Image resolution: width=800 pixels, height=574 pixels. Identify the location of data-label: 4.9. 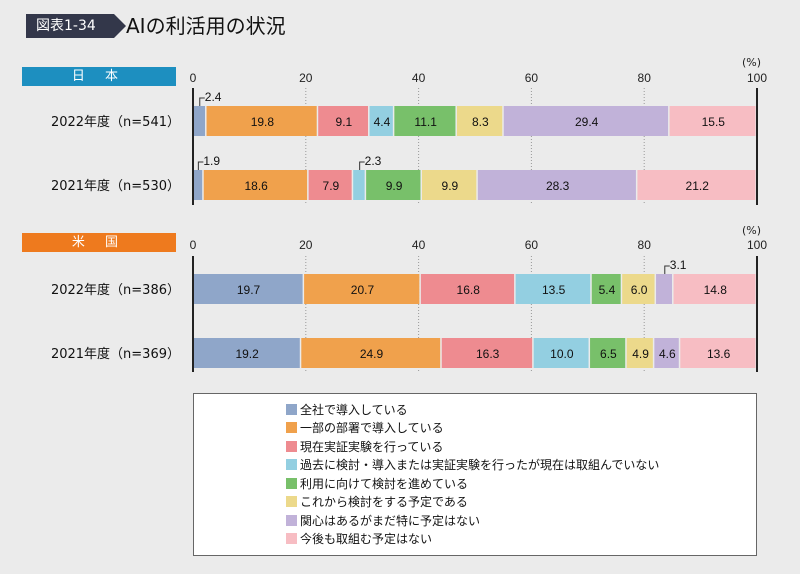
(640, 354).